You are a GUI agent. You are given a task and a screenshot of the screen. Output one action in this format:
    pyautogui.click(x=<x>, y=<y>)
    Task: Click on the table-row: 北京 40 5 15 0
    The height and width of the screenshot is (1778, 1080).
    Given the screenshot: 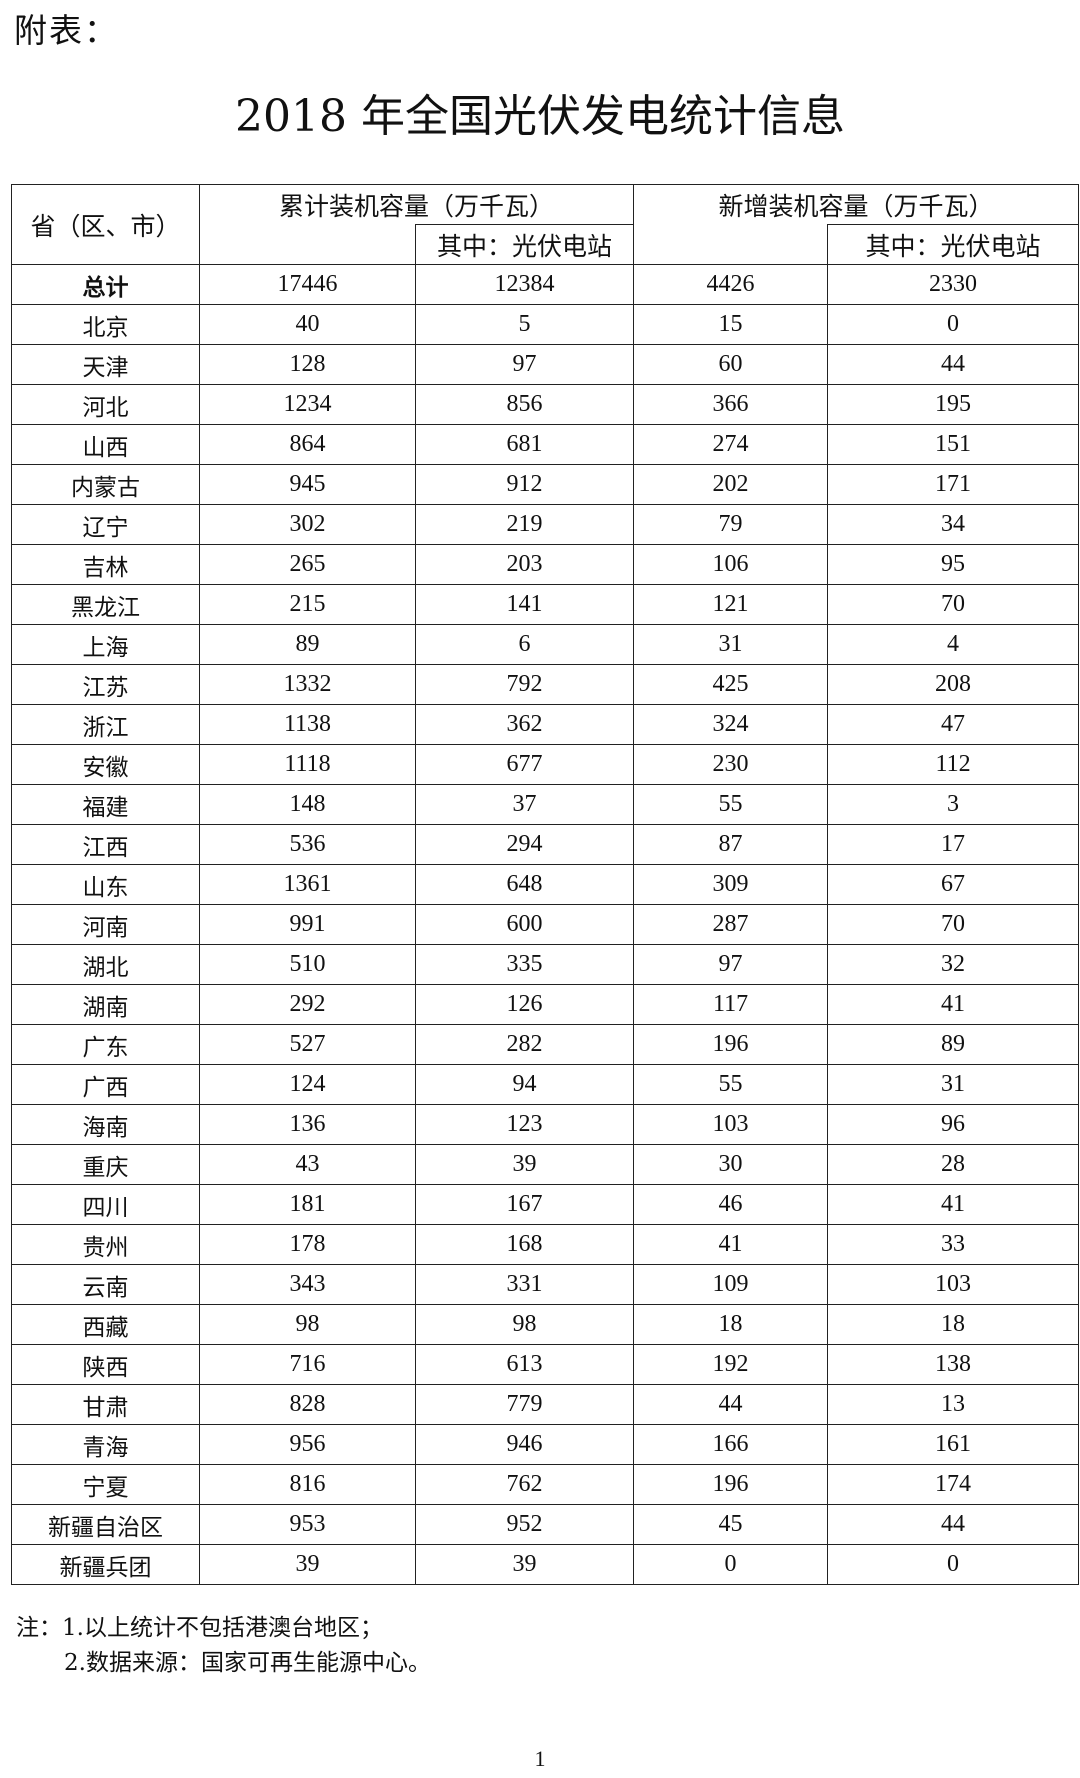 What is the action you would take?
    pyautogui.click(x=545, y=324)
    